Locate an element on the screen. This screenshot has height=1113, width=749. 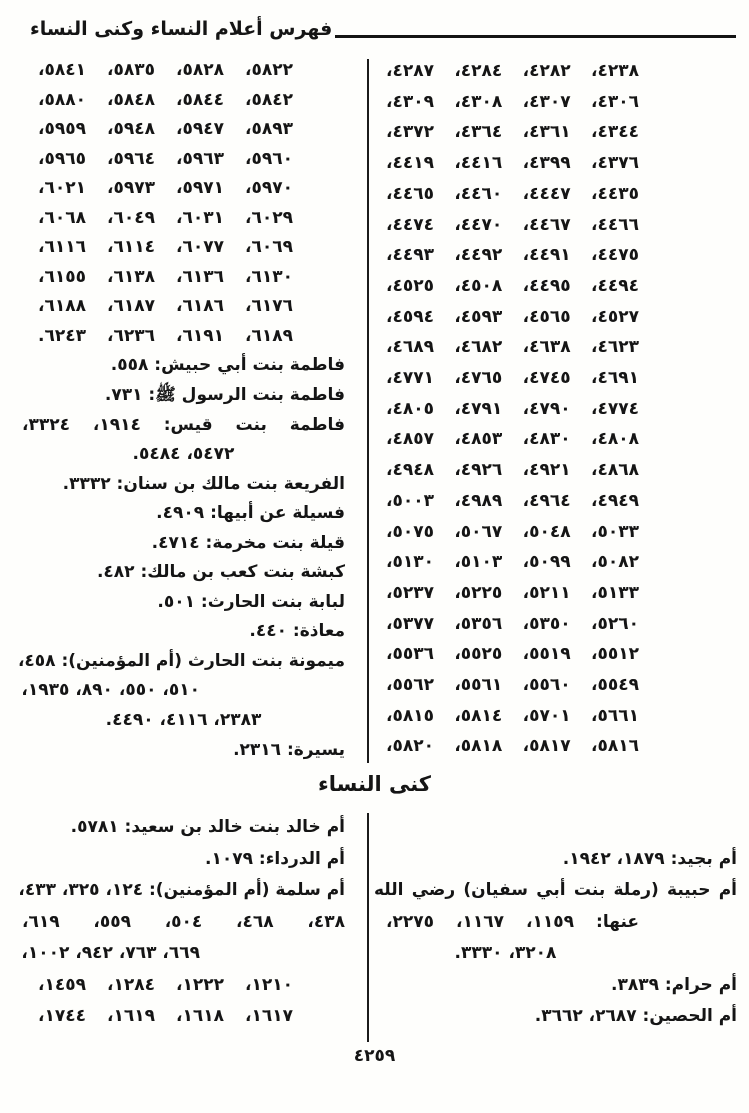
index-line: ٥٤٧٢، ٥٤٨٤. is located at coordinates (183, 454).